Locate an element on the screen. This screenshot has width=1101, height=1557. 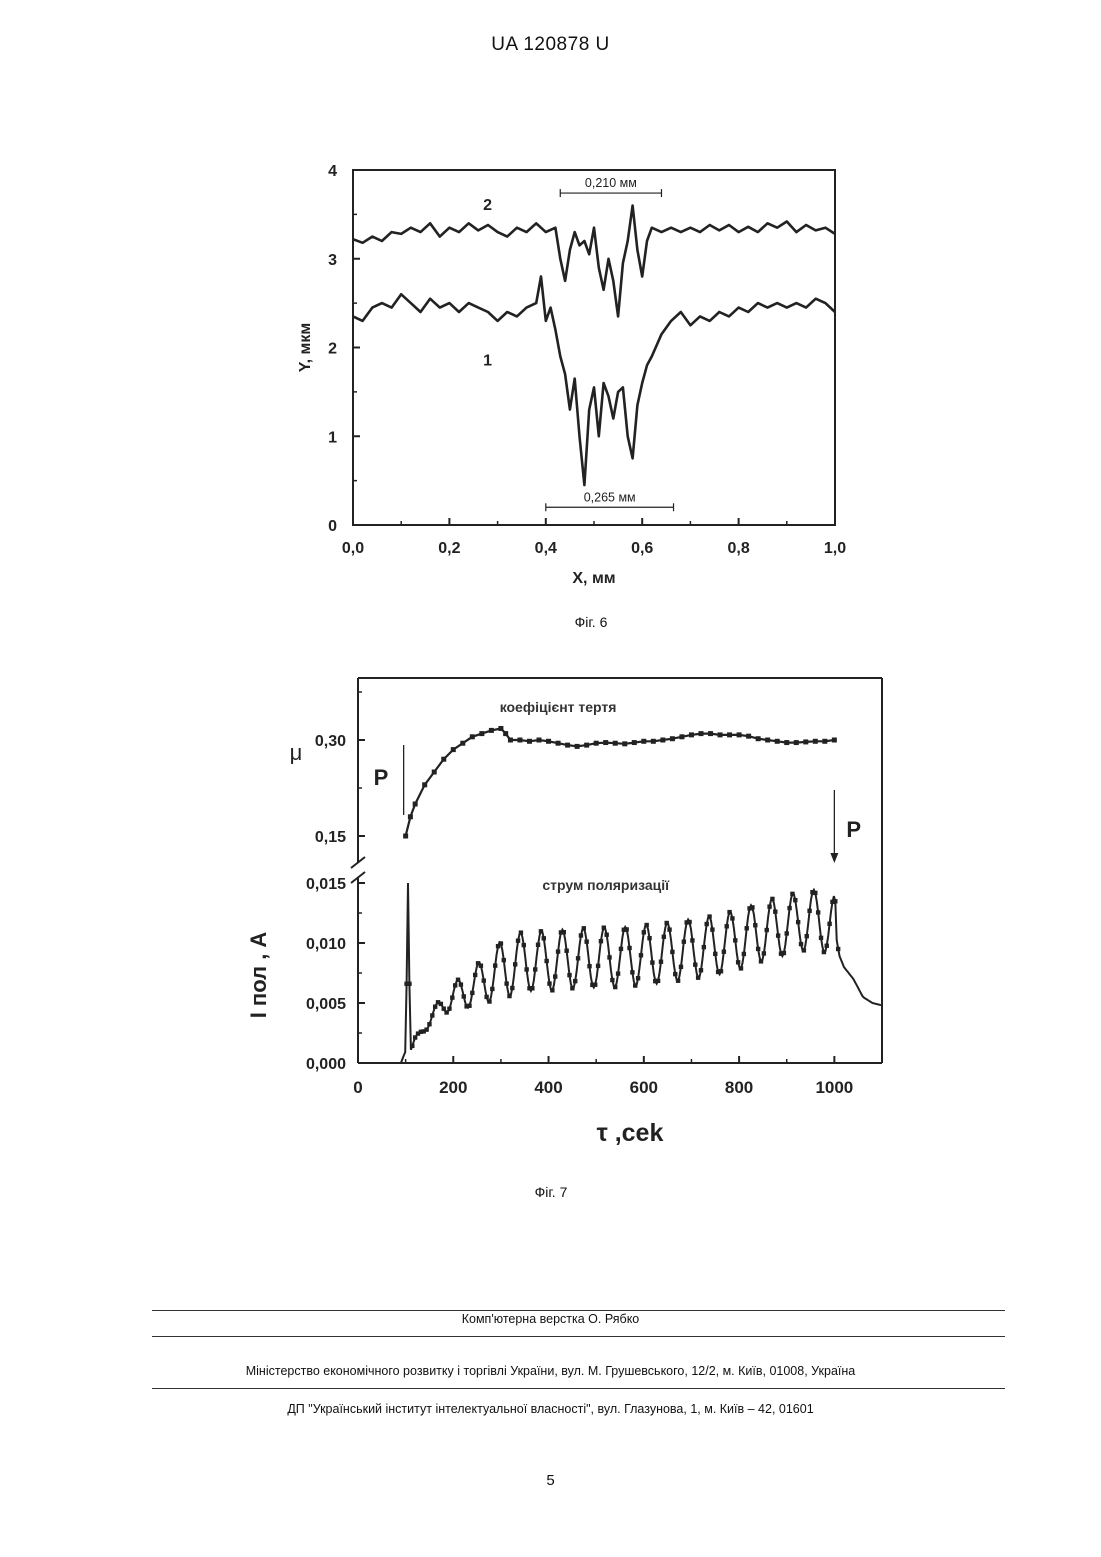
y-tick-label: 4 is located at coordinates (332, 171).